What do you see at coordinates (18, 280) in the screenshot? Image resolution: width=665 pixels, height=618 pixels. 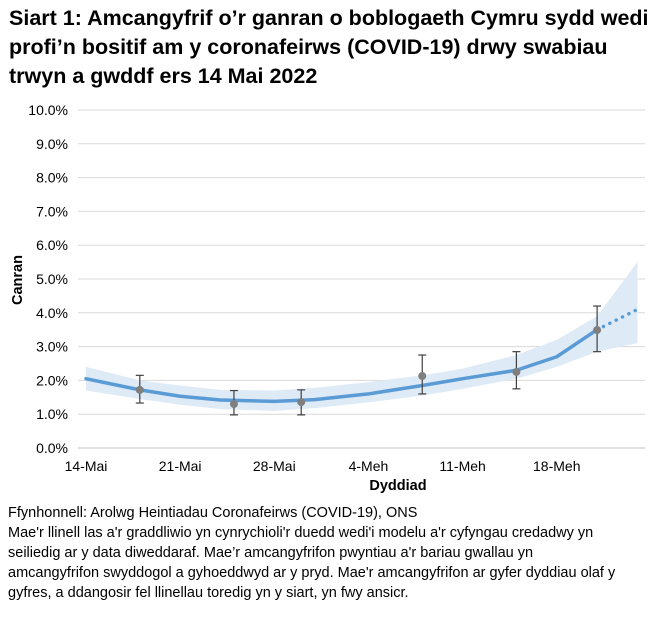 I see `y-axis-label: Canran` at bounding box center [18, 280].